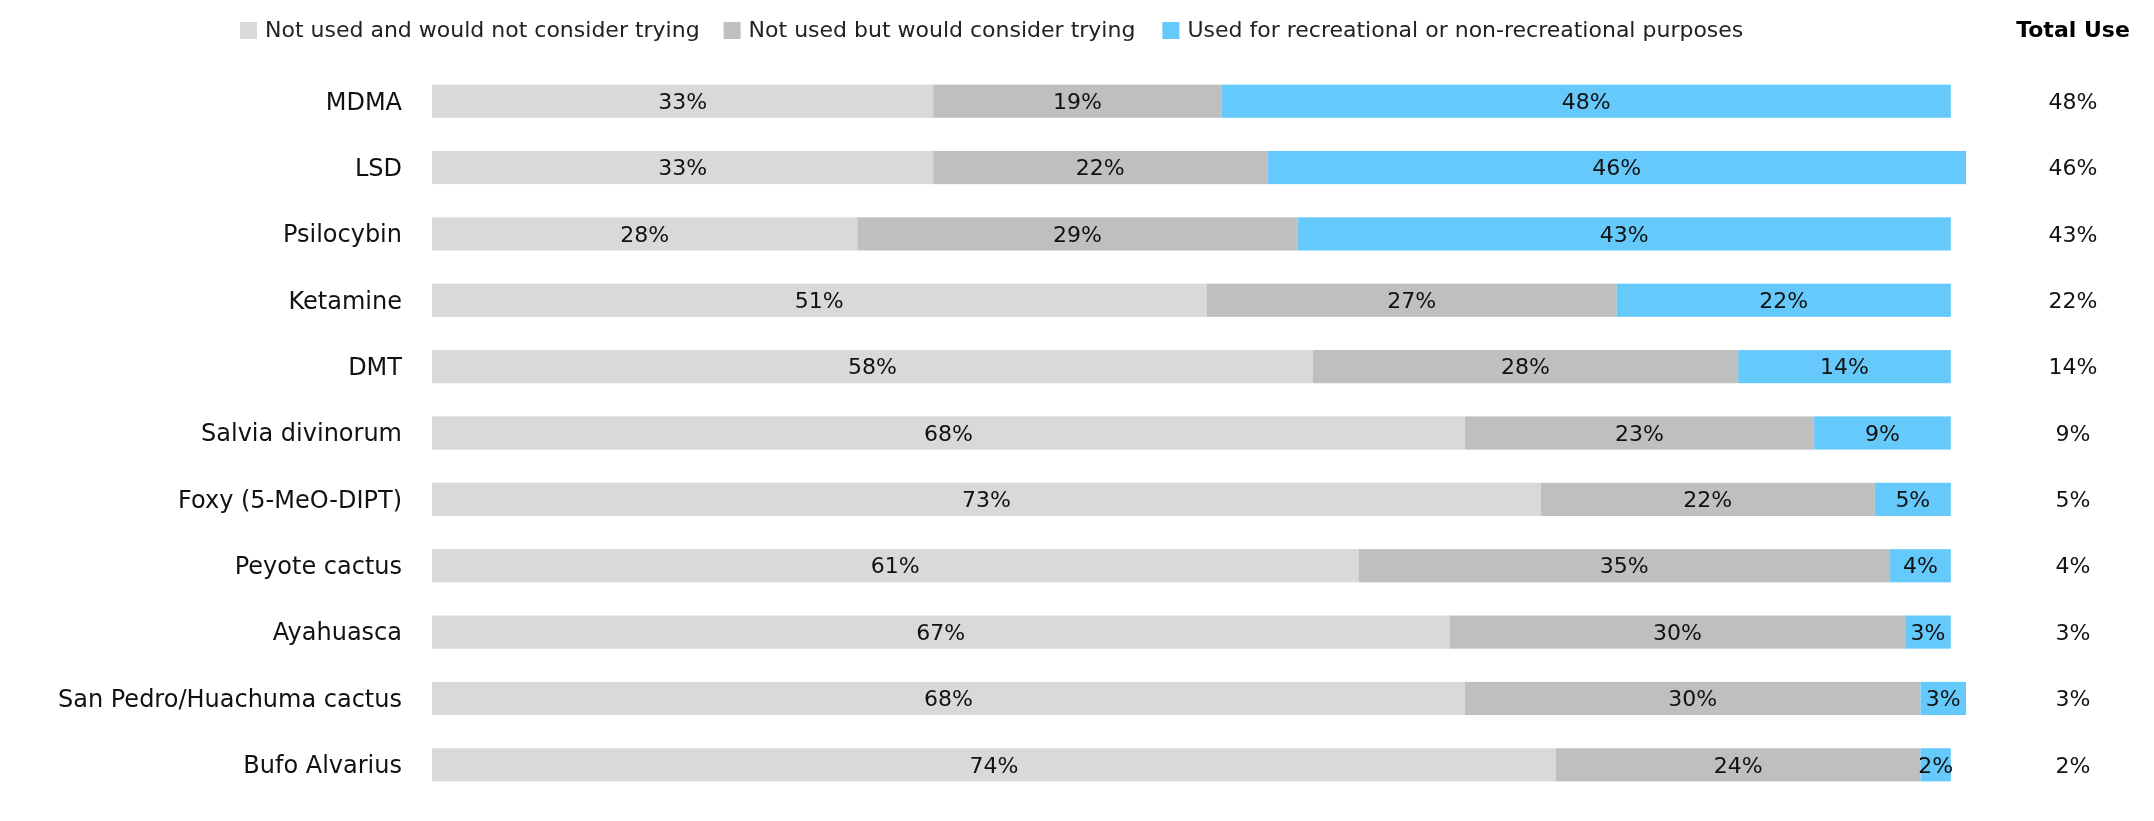 The width and height of the screenshot is (2154, 821). I want to click on data-label: 48%, so click(1586, 101).